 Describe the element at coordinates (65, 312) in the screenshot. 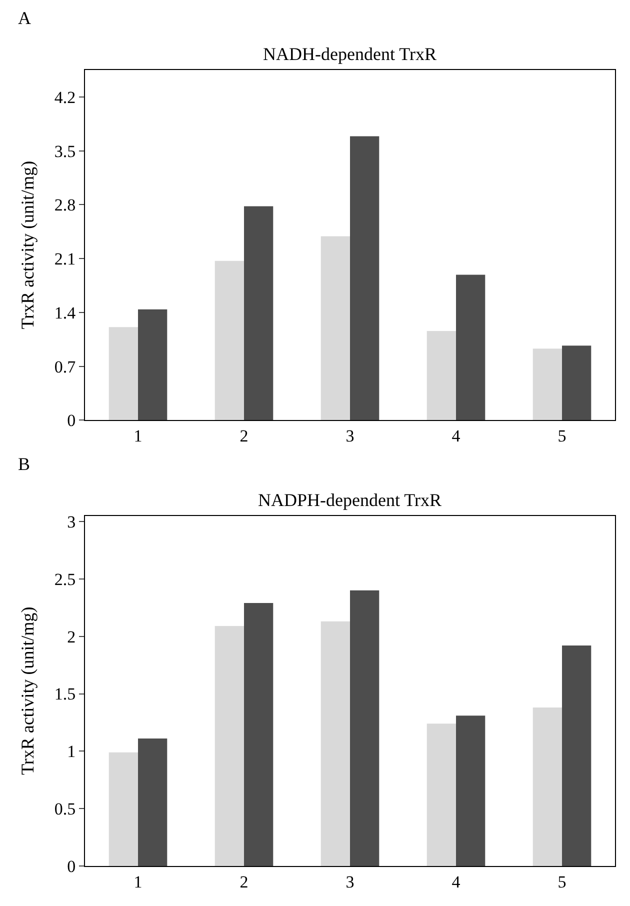

I see `y-tick-label: 1.4` at that location.